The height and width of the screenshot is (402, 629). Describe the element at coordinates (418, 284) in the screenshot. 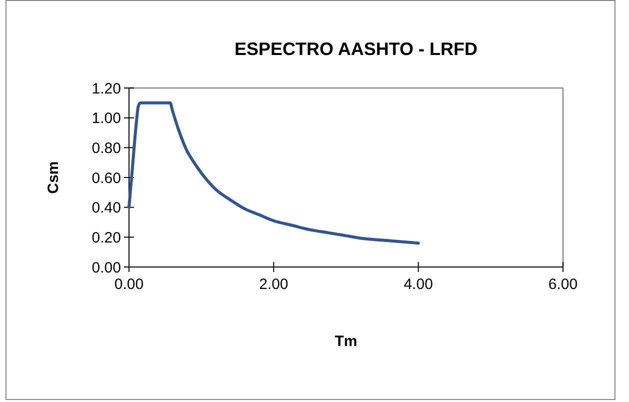

I see `x-tick-label: 4.00` at that location.